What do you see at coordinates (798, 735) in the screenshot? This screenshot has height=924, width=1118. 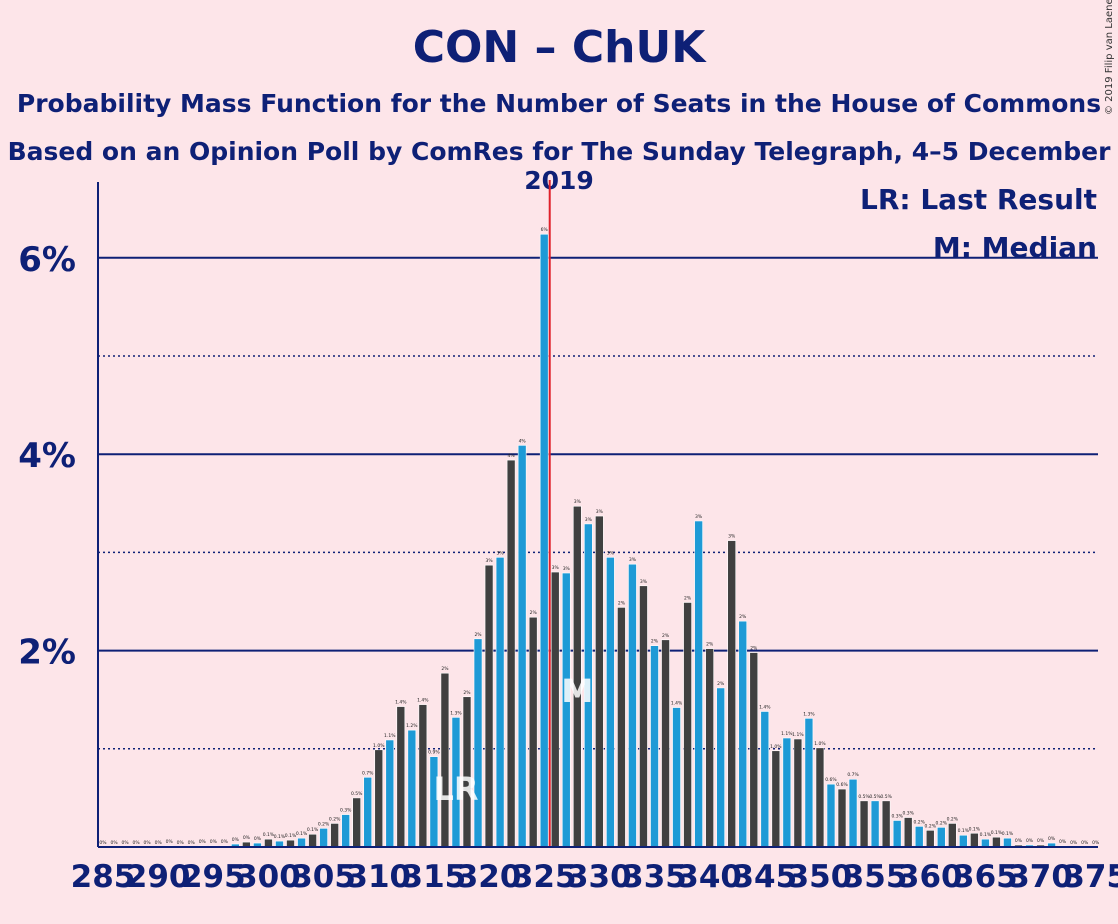 I see `bar-value-label: 1.1%` at bounding box center [798, 735].